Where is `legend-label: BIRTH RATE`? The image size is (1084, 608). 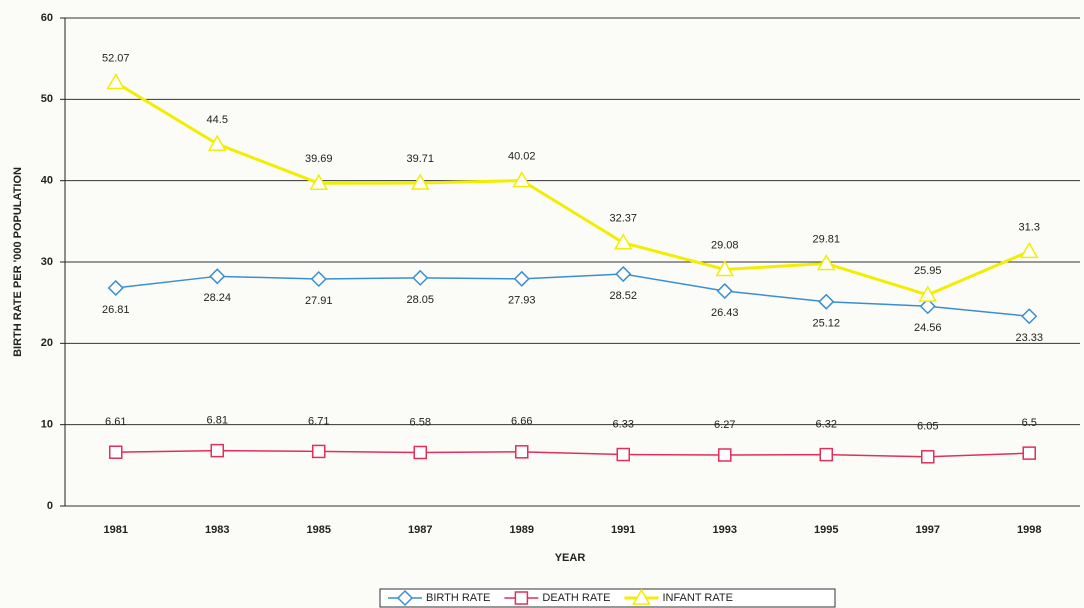
legend-label: BIRTH RATE is located at coordinates (458, 598).